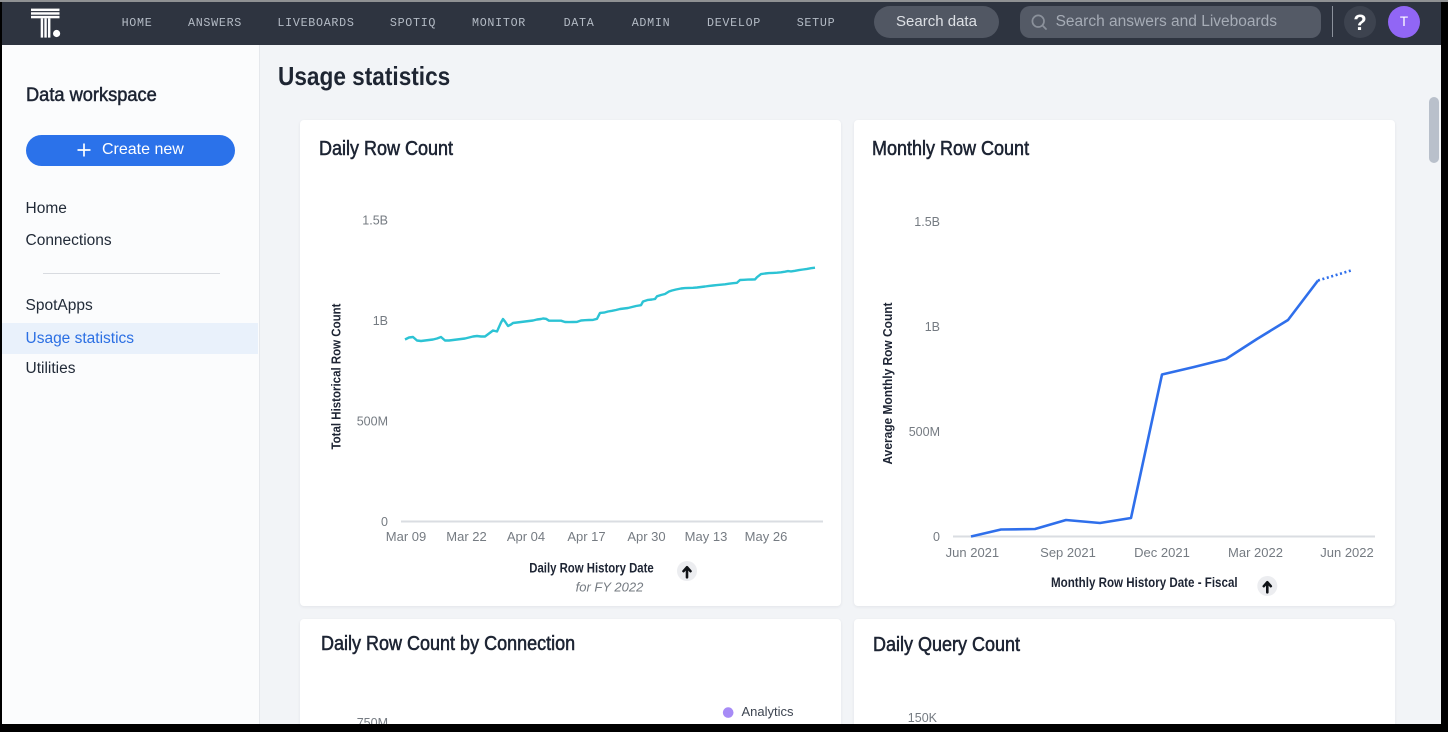 The image size is (1448, 732). What do you see at coordinates (1068, 552) in the screenshot?
I see `svg-text: Sep 2021` at bounding box center [1068, 552].